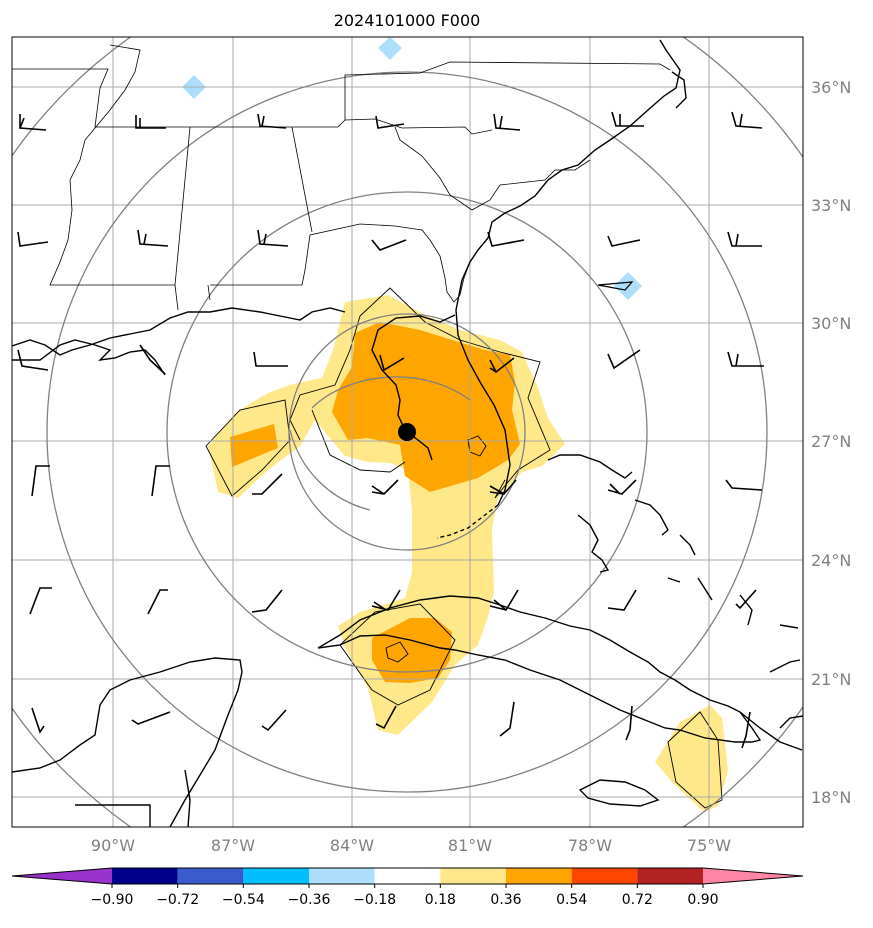  What do you see at coordinates (579, 145) in the screenshot?
I see `coastline-us-east` at bounding box center [579, 145].